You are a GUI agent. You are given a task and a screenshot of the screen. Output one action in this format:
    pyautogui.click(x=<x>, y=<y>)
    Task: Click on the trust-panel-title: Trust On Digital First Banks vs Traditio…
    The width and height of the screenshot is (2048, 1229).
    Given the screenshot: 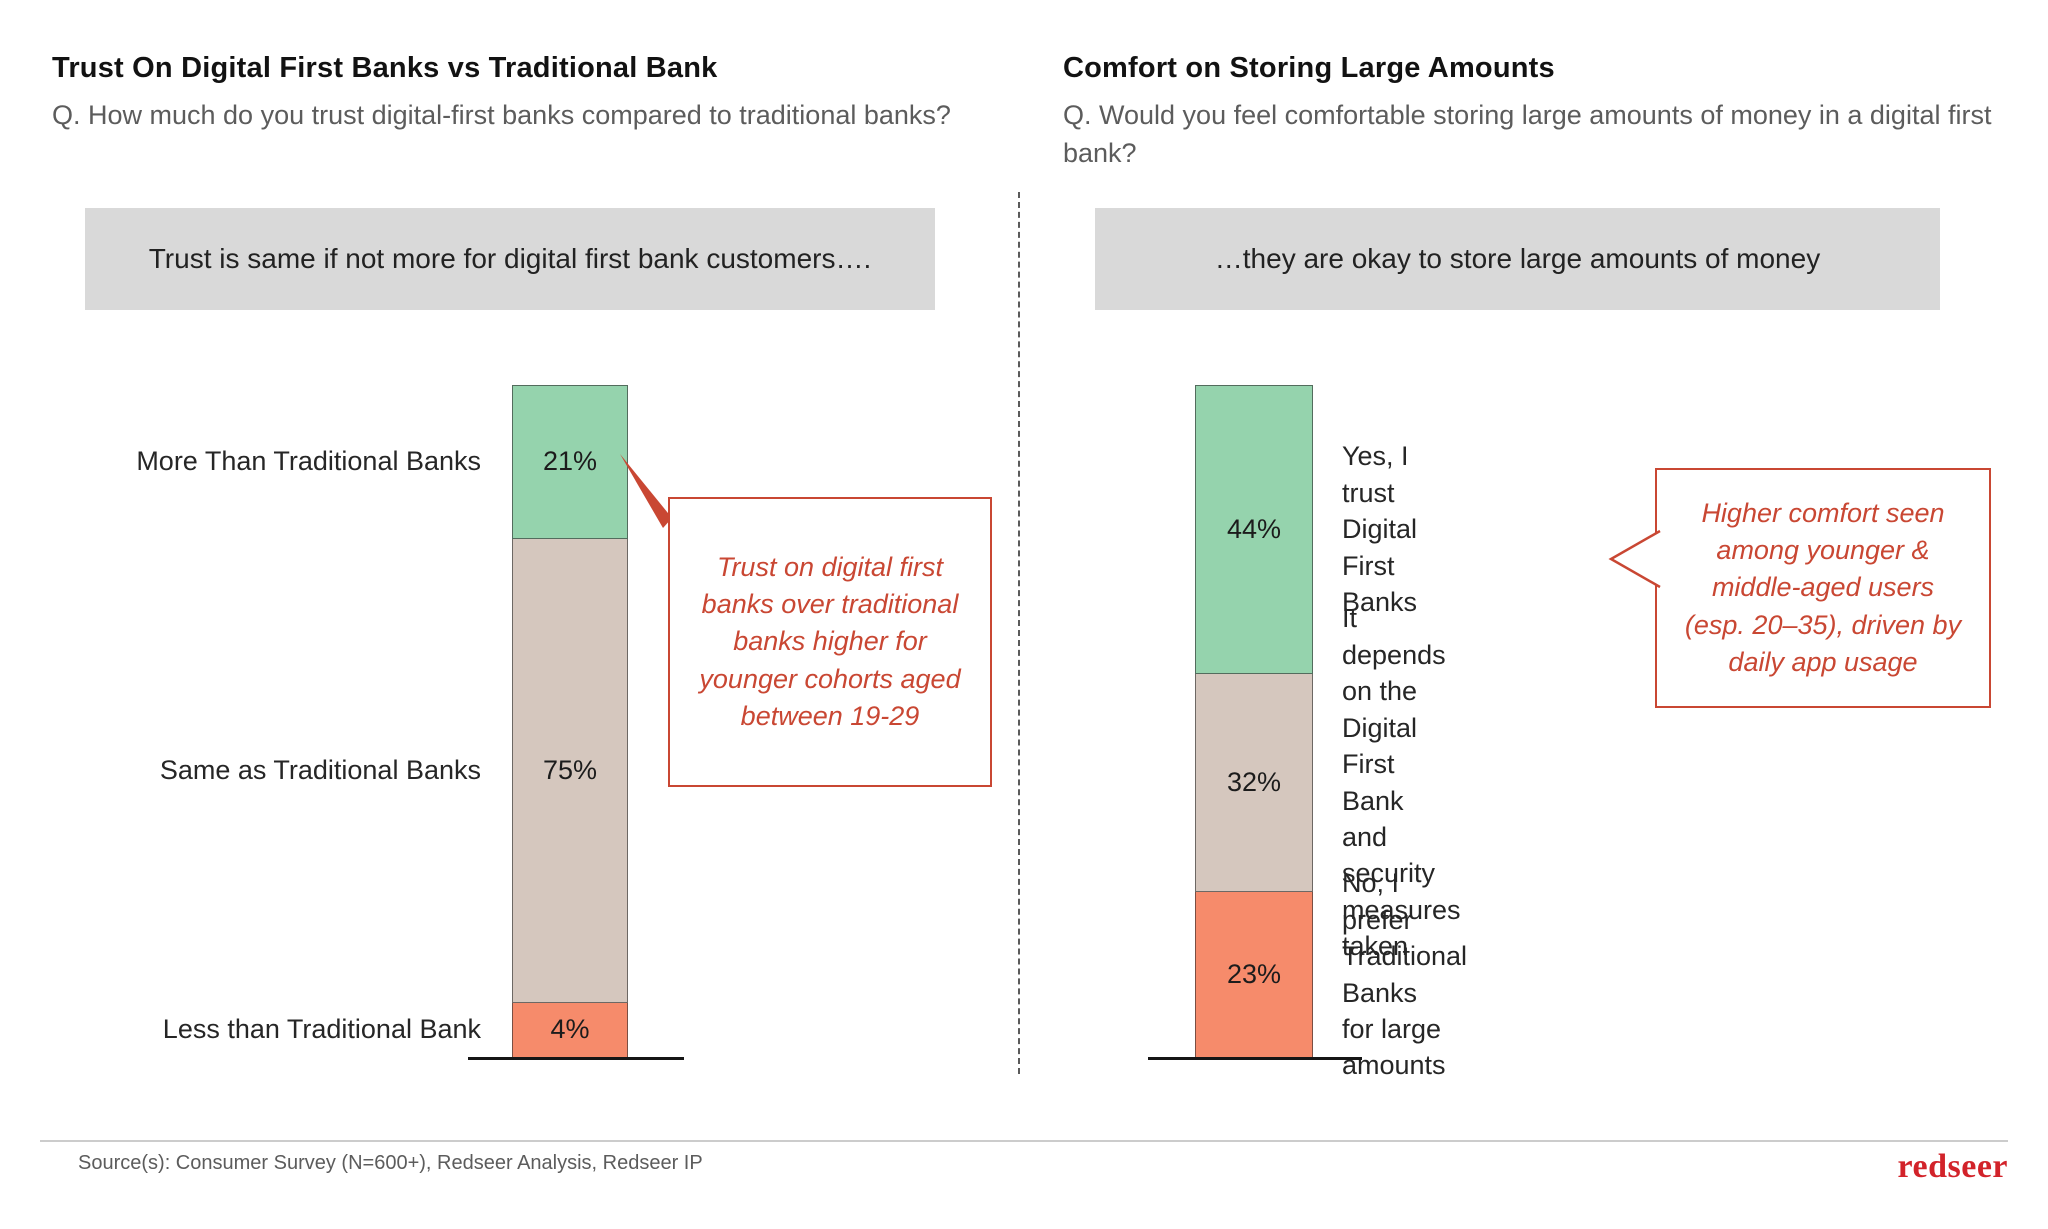 What is the action you would take?
    pyautogui.click(x=385, y=68)
    